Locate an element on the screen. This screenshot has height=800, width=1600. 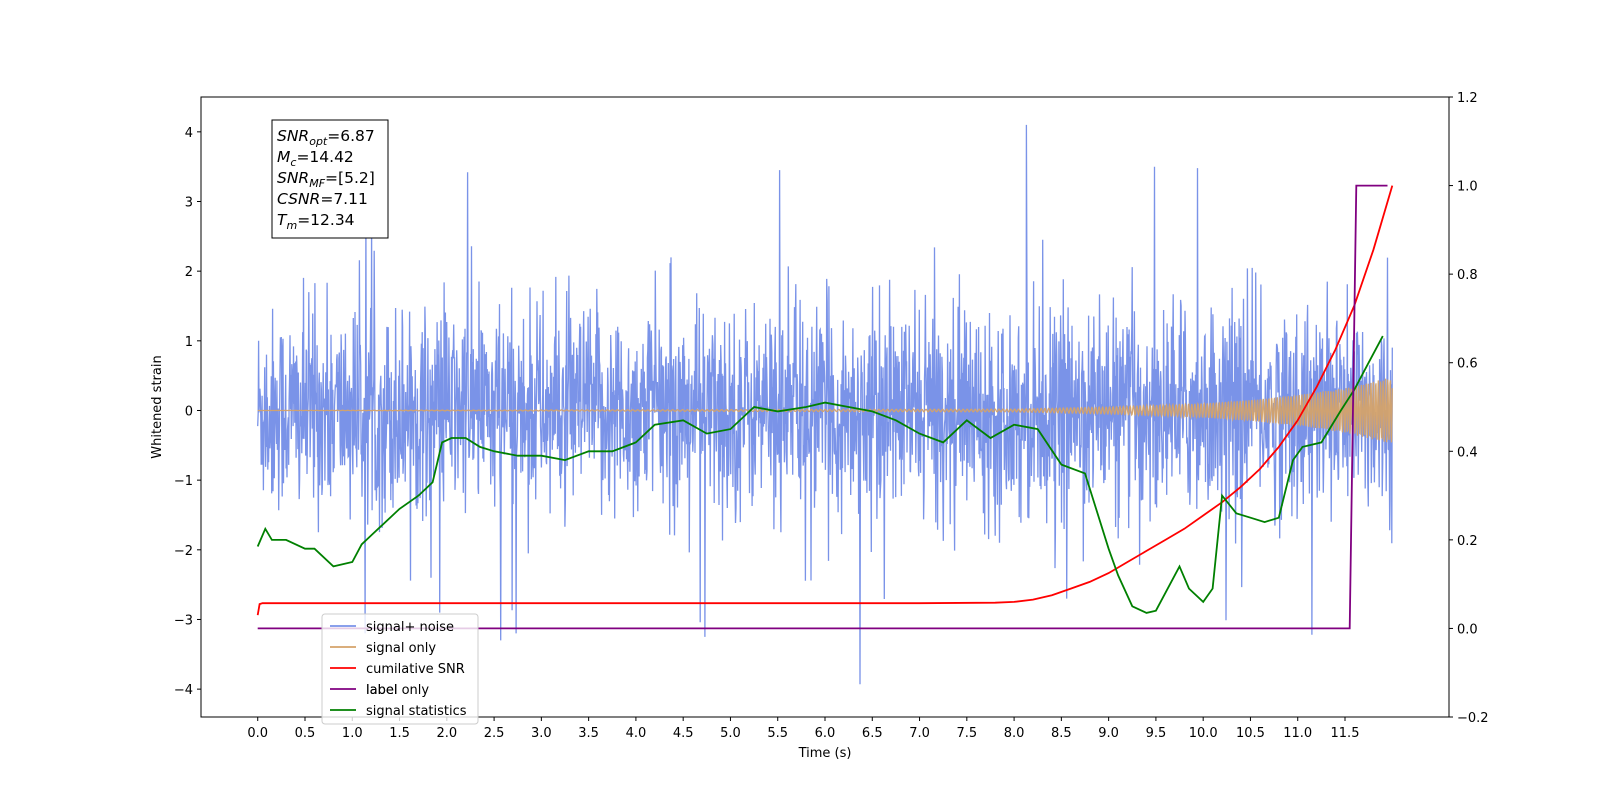
y-axis-label: Whitened strain is located at coordinates (157, 406).